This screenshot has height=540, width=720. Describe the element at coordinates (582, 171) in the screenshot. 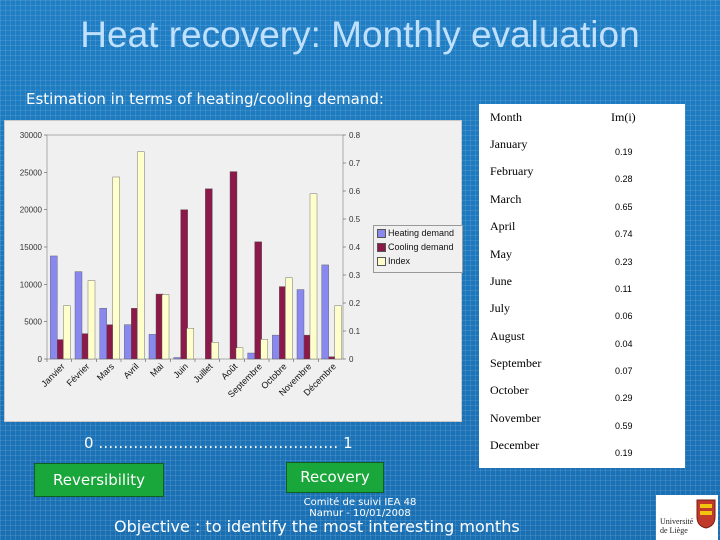

I see `table-row: February 0.28` at that location.